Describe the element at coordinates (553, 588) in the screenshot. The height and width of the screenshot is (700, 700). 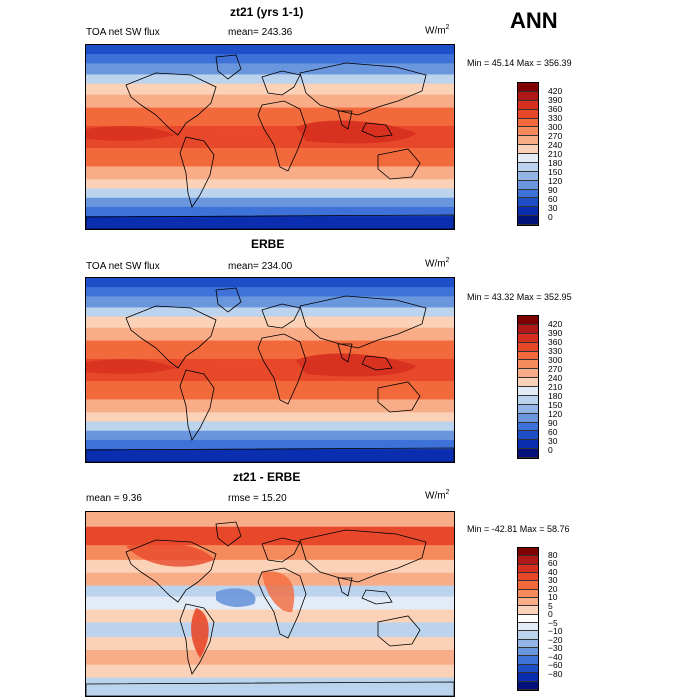
I see `colorbar-tick-label: 20` at that location.